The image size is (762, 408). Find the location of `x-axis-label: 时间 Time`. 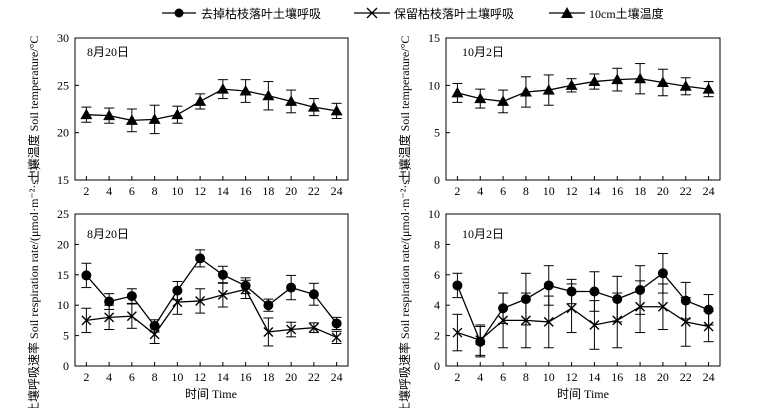

x-axis-label: 时间 Time is located at coordinates (583, 394).